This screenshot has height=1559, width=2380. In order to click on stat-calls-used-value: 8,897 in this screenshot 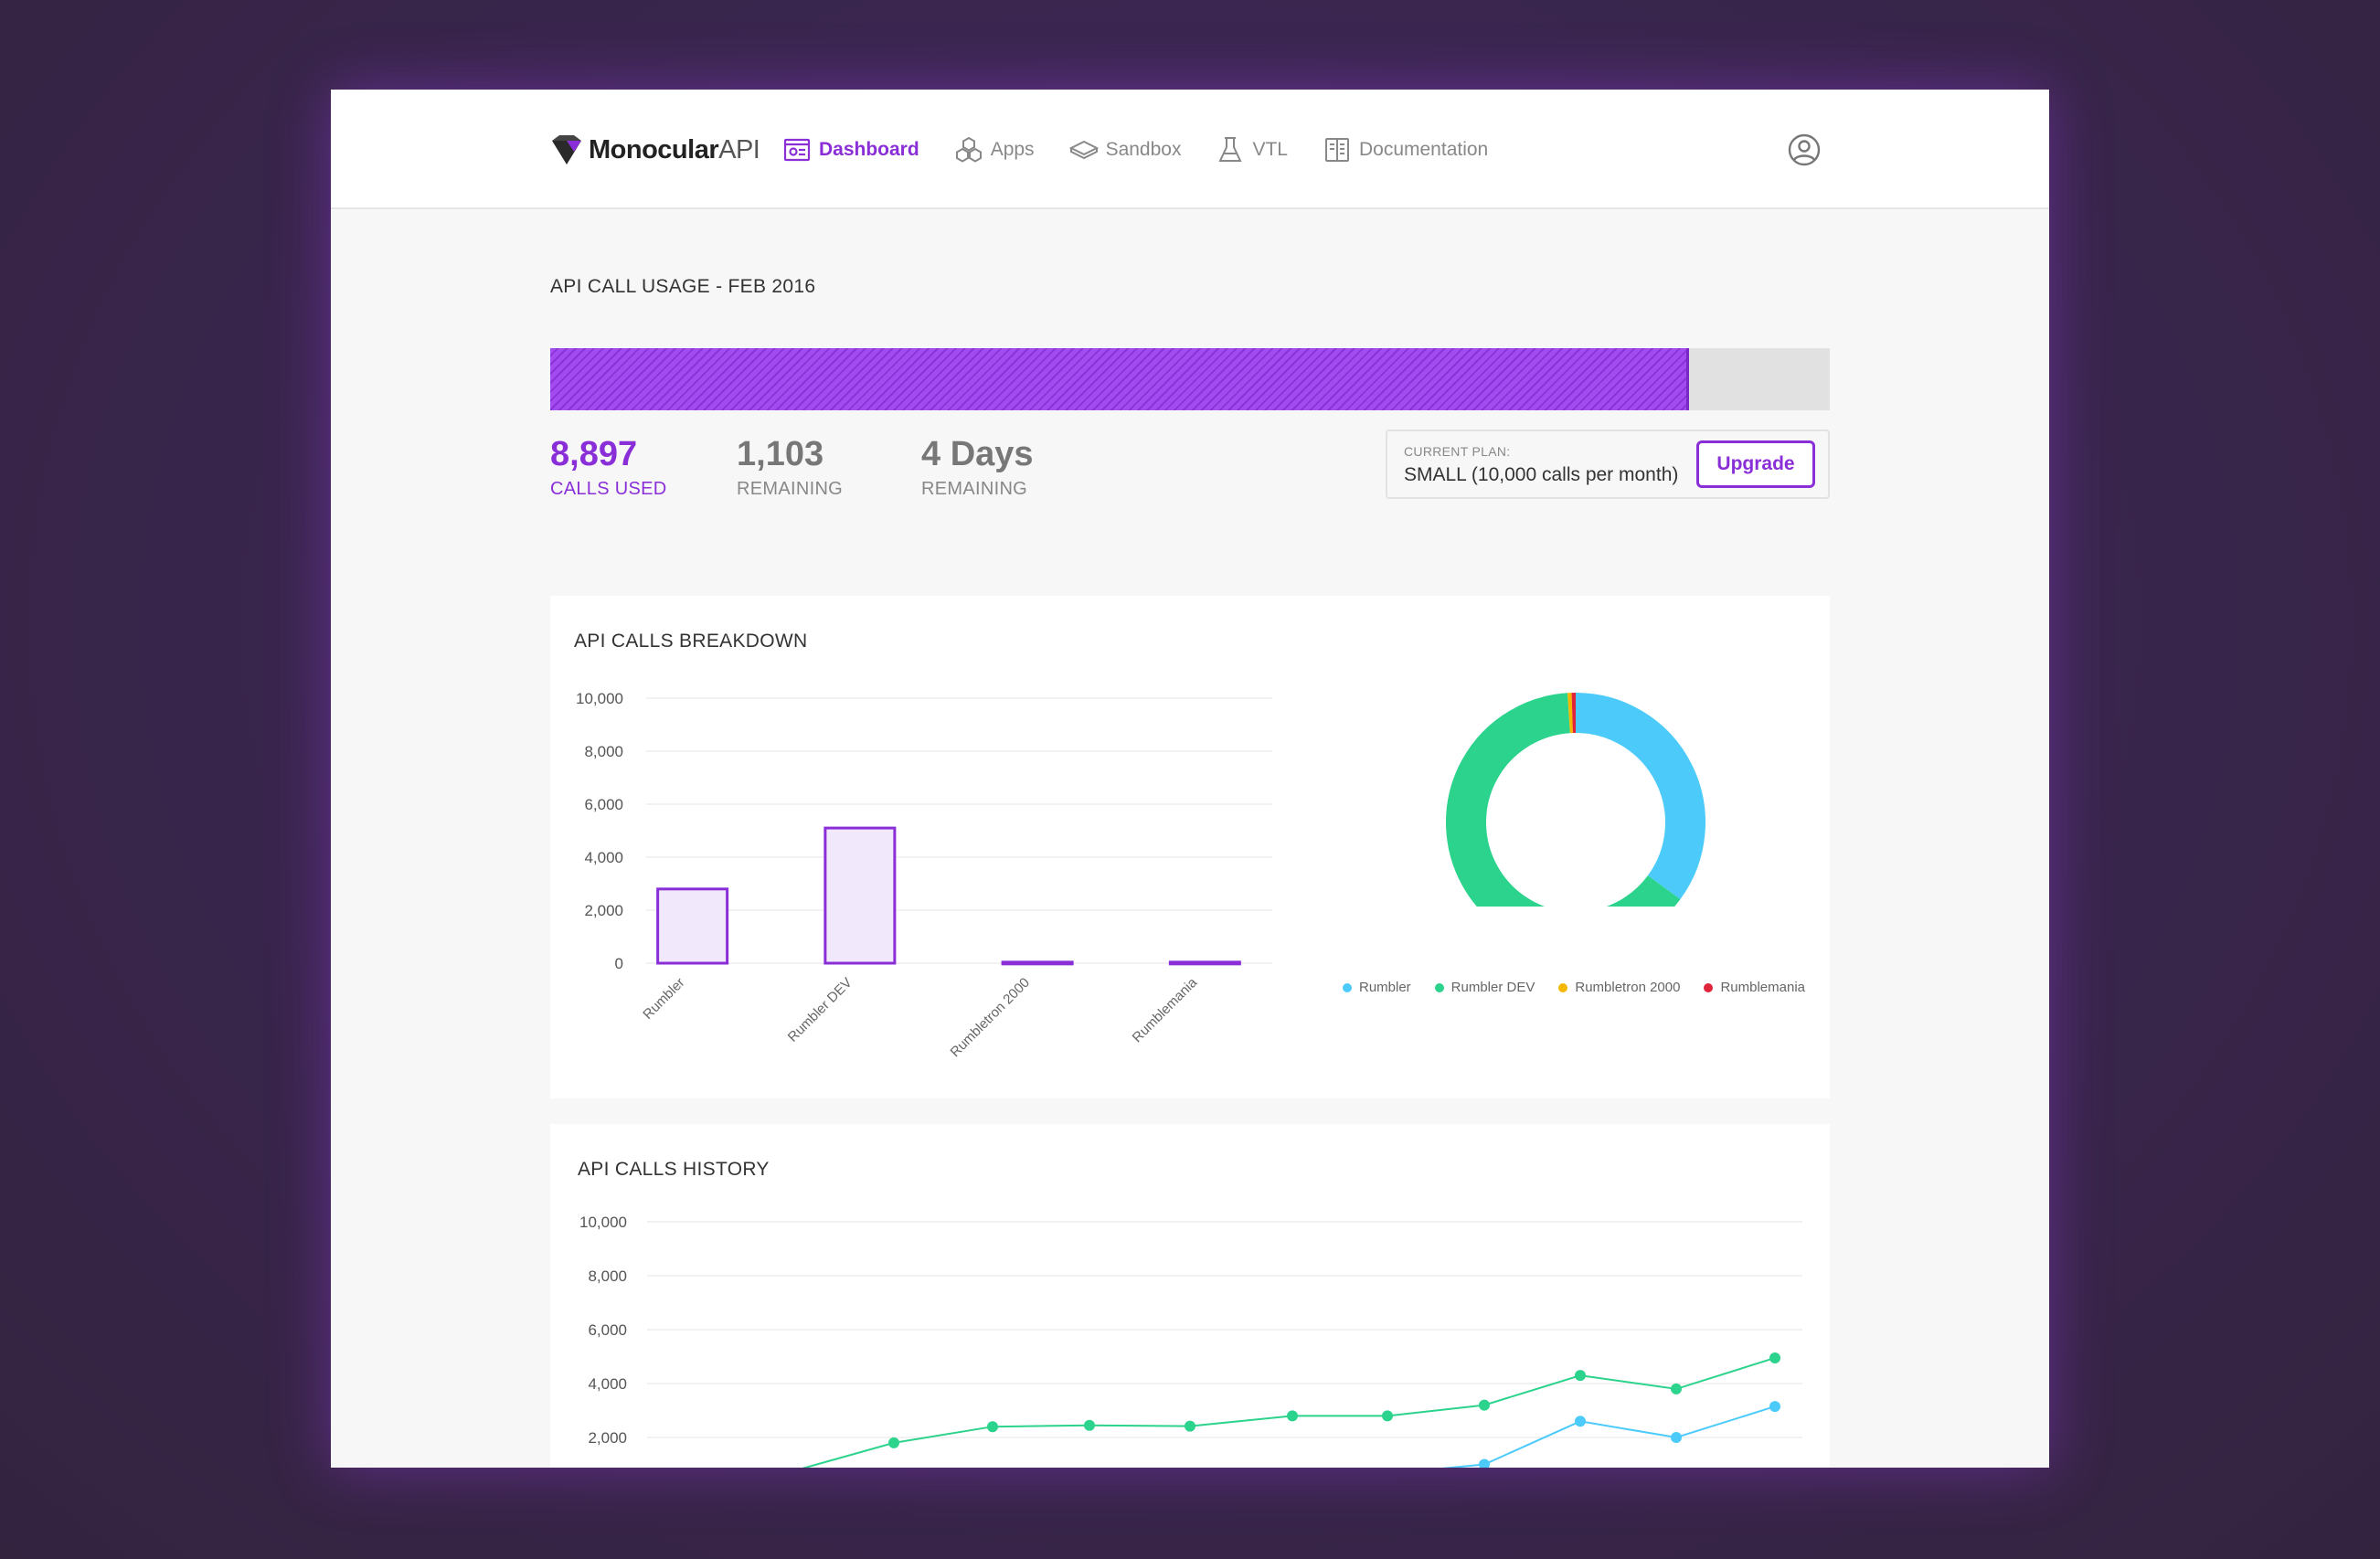, I will do `click(594, 454)`.